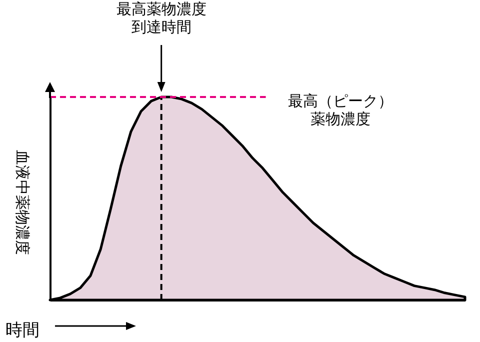 The width and height of the screenshot is (480, 342). Describe the element at coordinates (340, 110) in the screenshot. I see `ref-line-label: 最高（ピーク）薬物濃度` at that location.